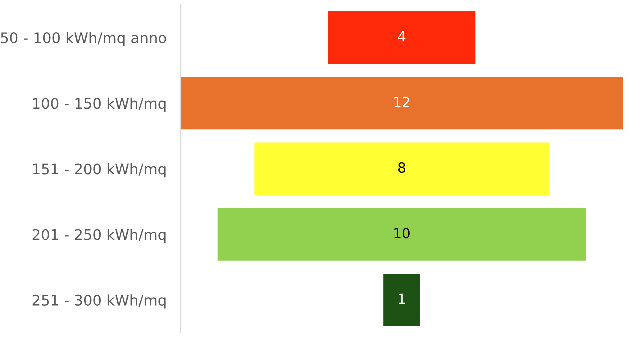 This screenshot has width=629, height=339. What do you see at coordinates (402, 168) in the screenshot?
I see `data-label: 8` at bounding box center [402, 168].